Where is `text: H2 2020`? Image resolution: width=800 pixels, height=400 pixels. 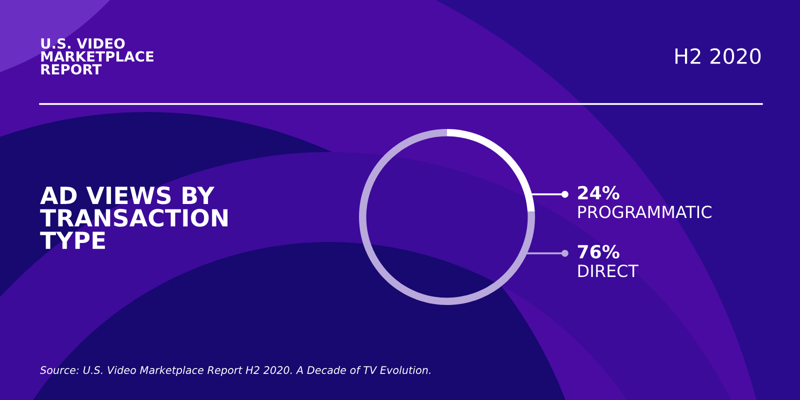 text: H2 2020 is located at coordinates (718, 56).